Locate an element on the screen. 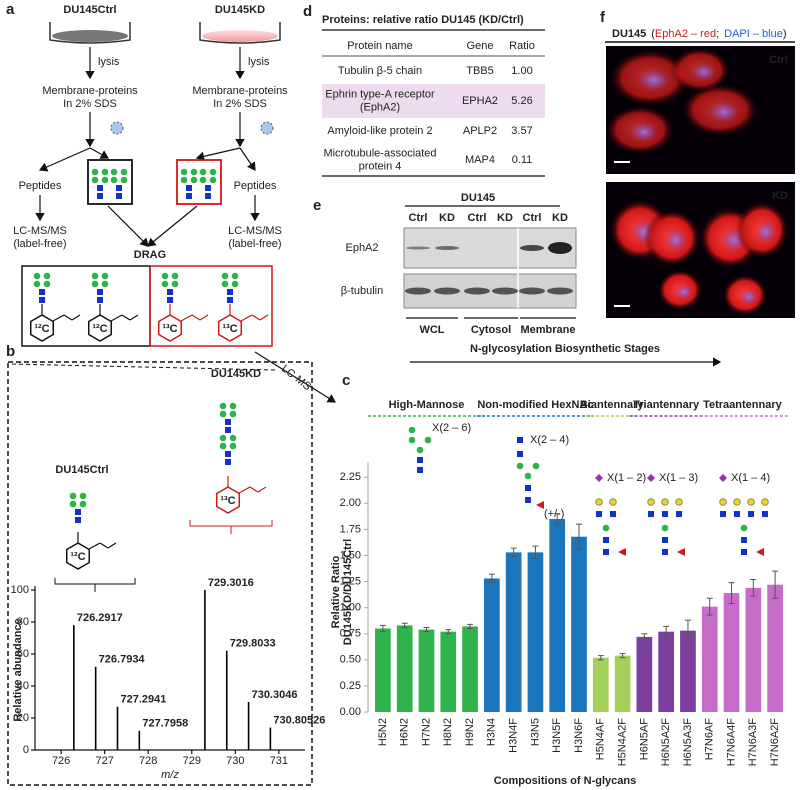  legend-label: Tetraantennary is located at coordinates (743, 405).